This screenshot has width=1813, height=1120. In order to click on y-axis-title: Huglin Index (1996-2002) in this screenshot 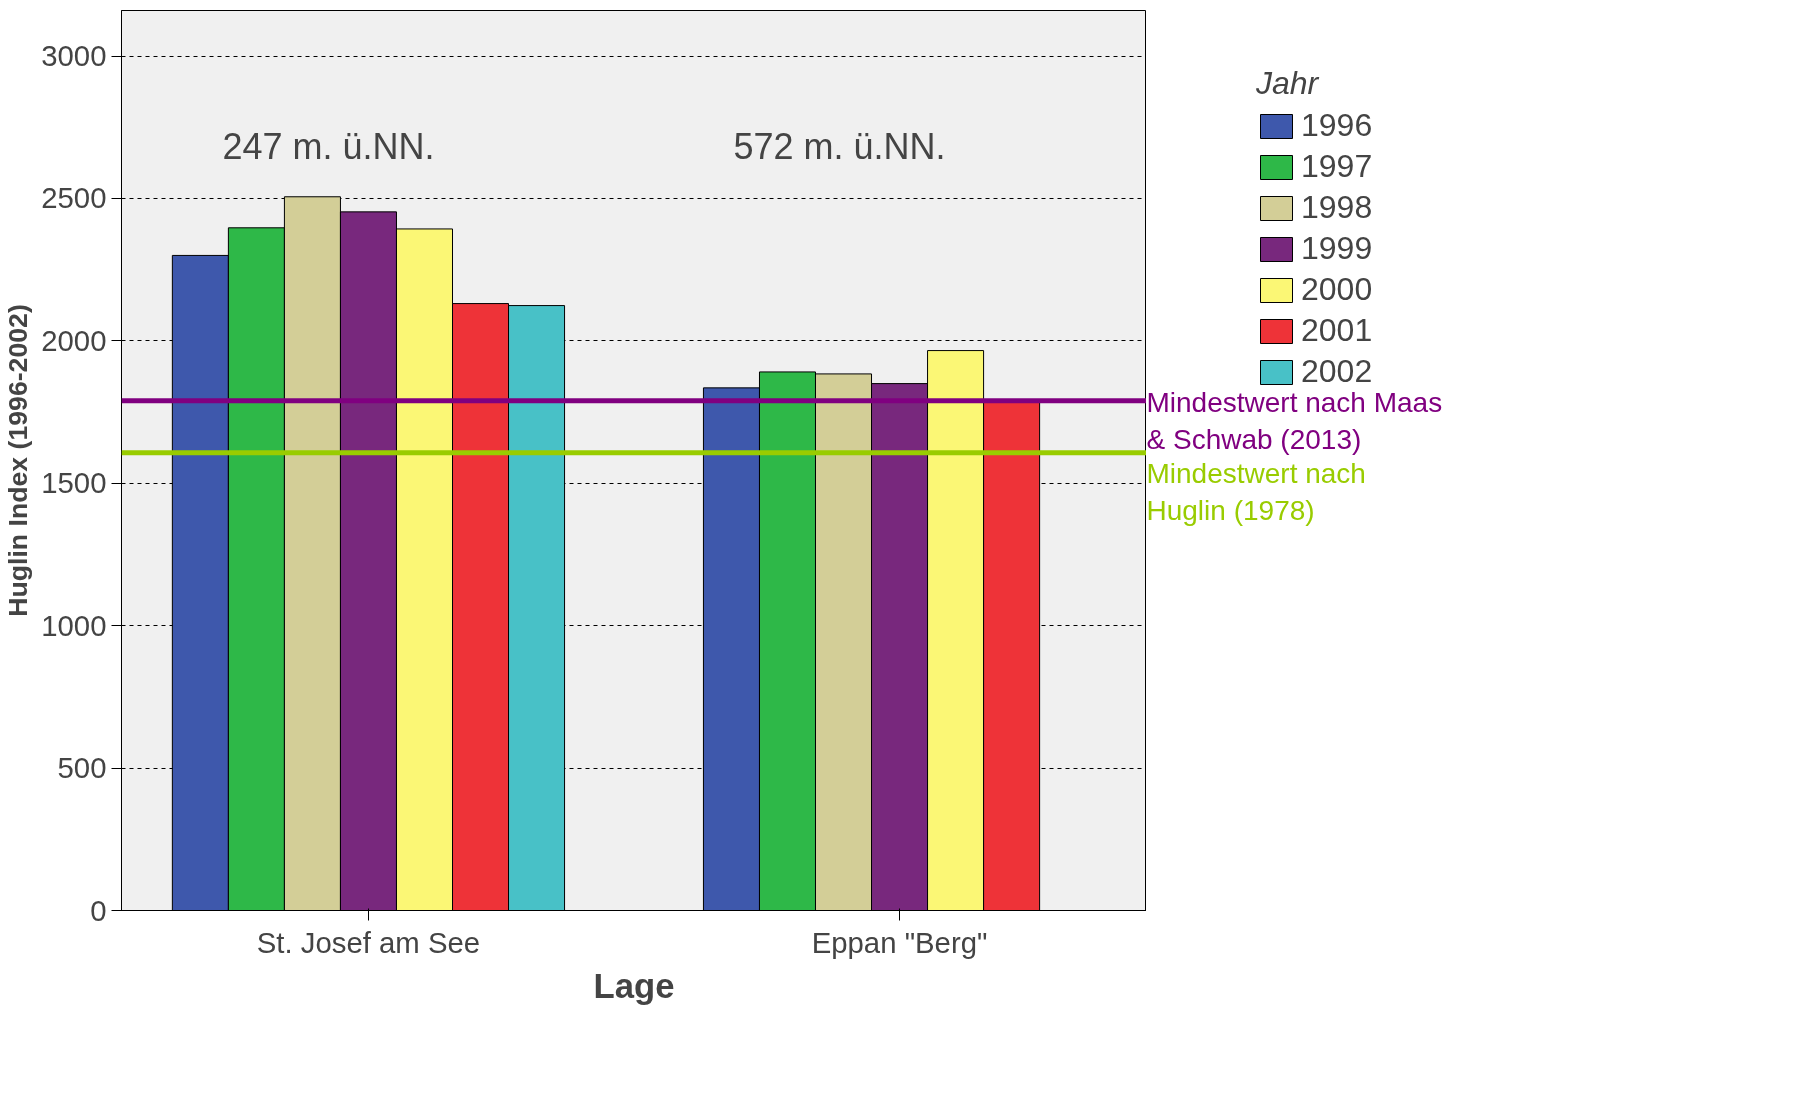, I will do `click(18, 460)`.